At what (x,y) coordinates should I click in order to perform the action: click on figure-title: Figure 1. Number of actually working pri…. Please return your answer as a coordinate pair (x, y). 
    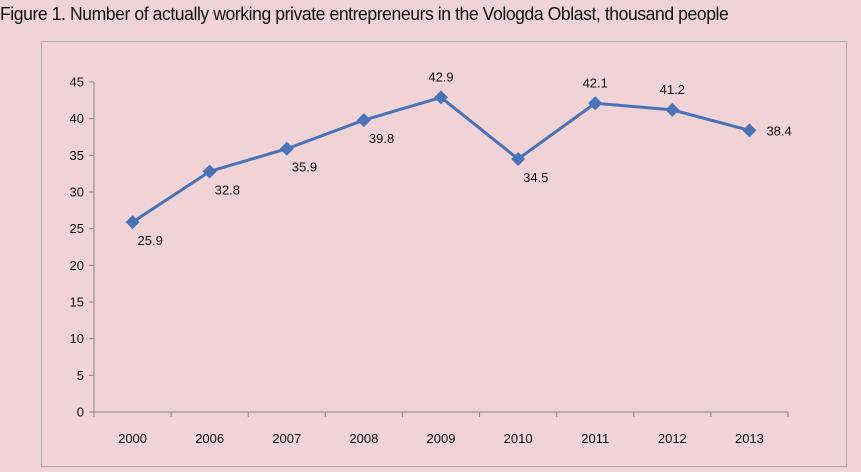
    Looking at the image, I should click on (364, 13).